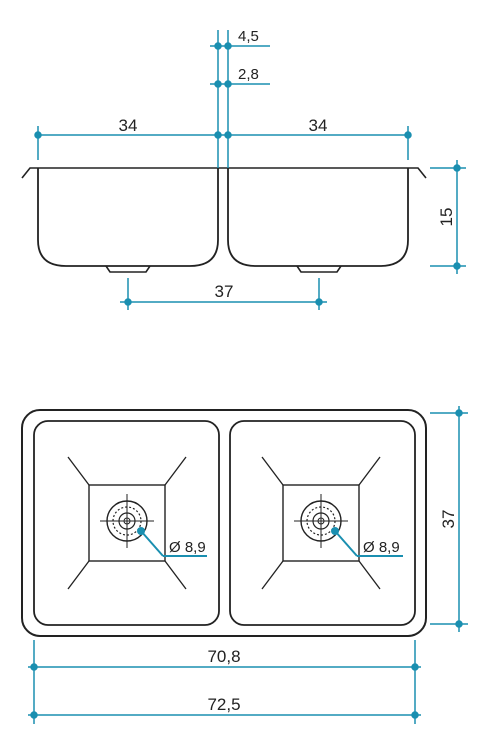 Image resolution: width=493 pixels, height=751 pixels. What do you see at coordinates (318, 217) in the screenshot?
I see `right-bowl-profile` at bounding box center [318, 217].